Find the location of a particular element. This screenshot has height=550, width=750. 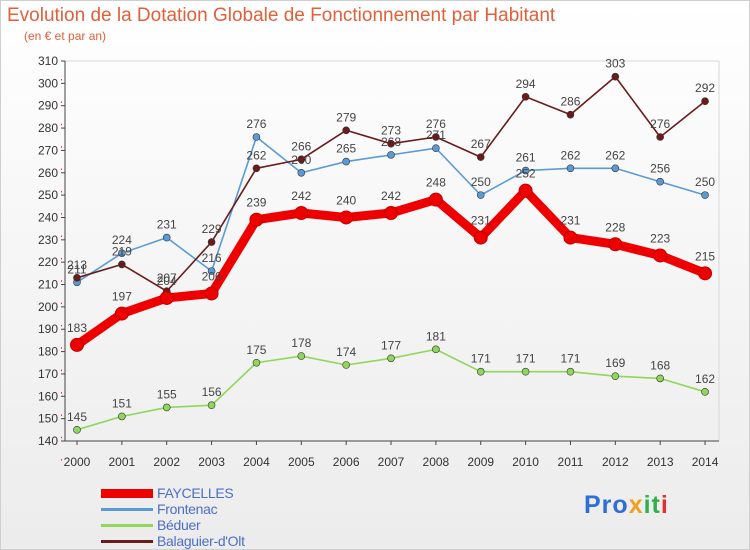

data-label-frontenac-2014: 250 is located at coordinates (705, 182).